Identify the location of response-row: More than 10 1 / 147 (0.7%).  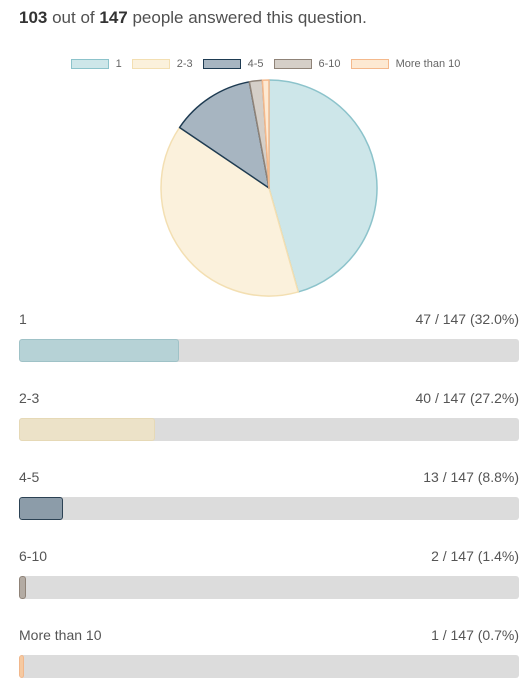
(269, 653).